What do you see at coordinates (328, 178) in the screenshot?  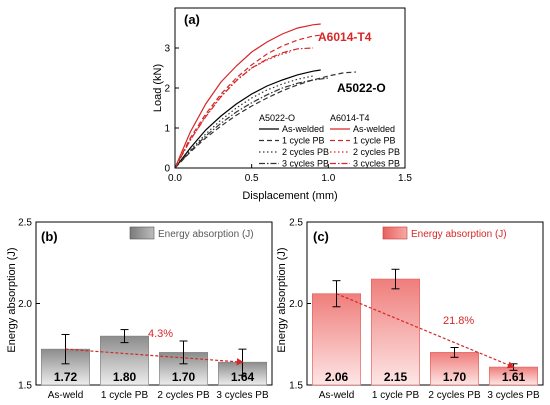 I see `x-tick-label: 1.0` at bounding box center [328, 178].